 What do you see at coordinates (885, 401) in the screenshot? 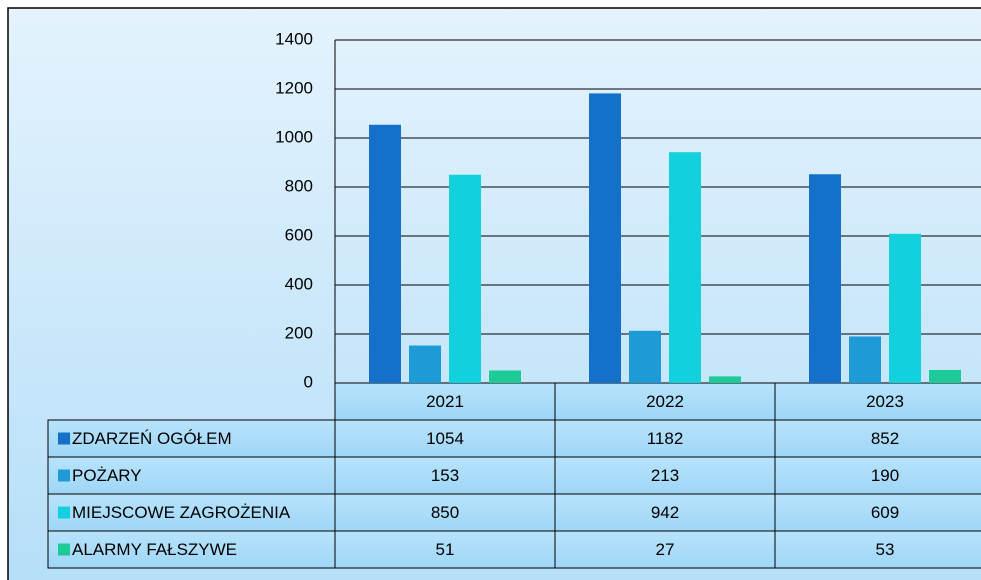
I see `category-label: 2023` at bounding box center [885, 401].